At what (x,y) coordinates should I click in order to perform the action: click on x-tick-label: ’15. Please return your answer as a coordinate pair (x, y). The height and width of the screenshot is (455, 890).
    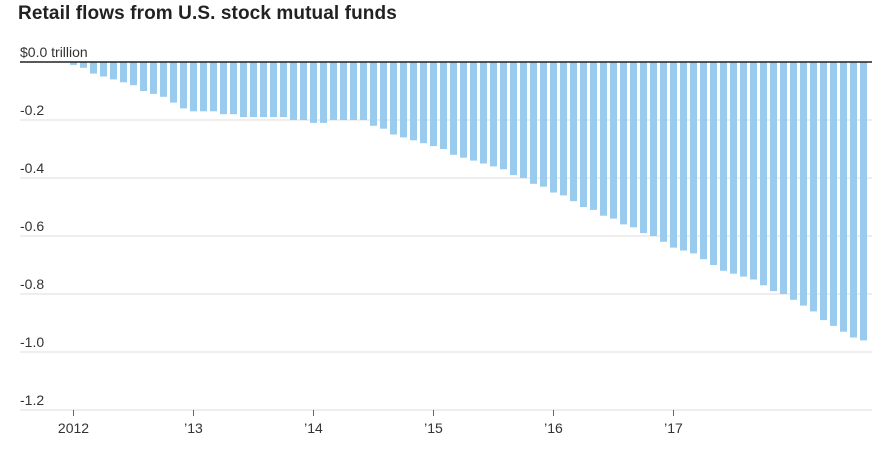
    Looking at the image, I should click on (433, 428).